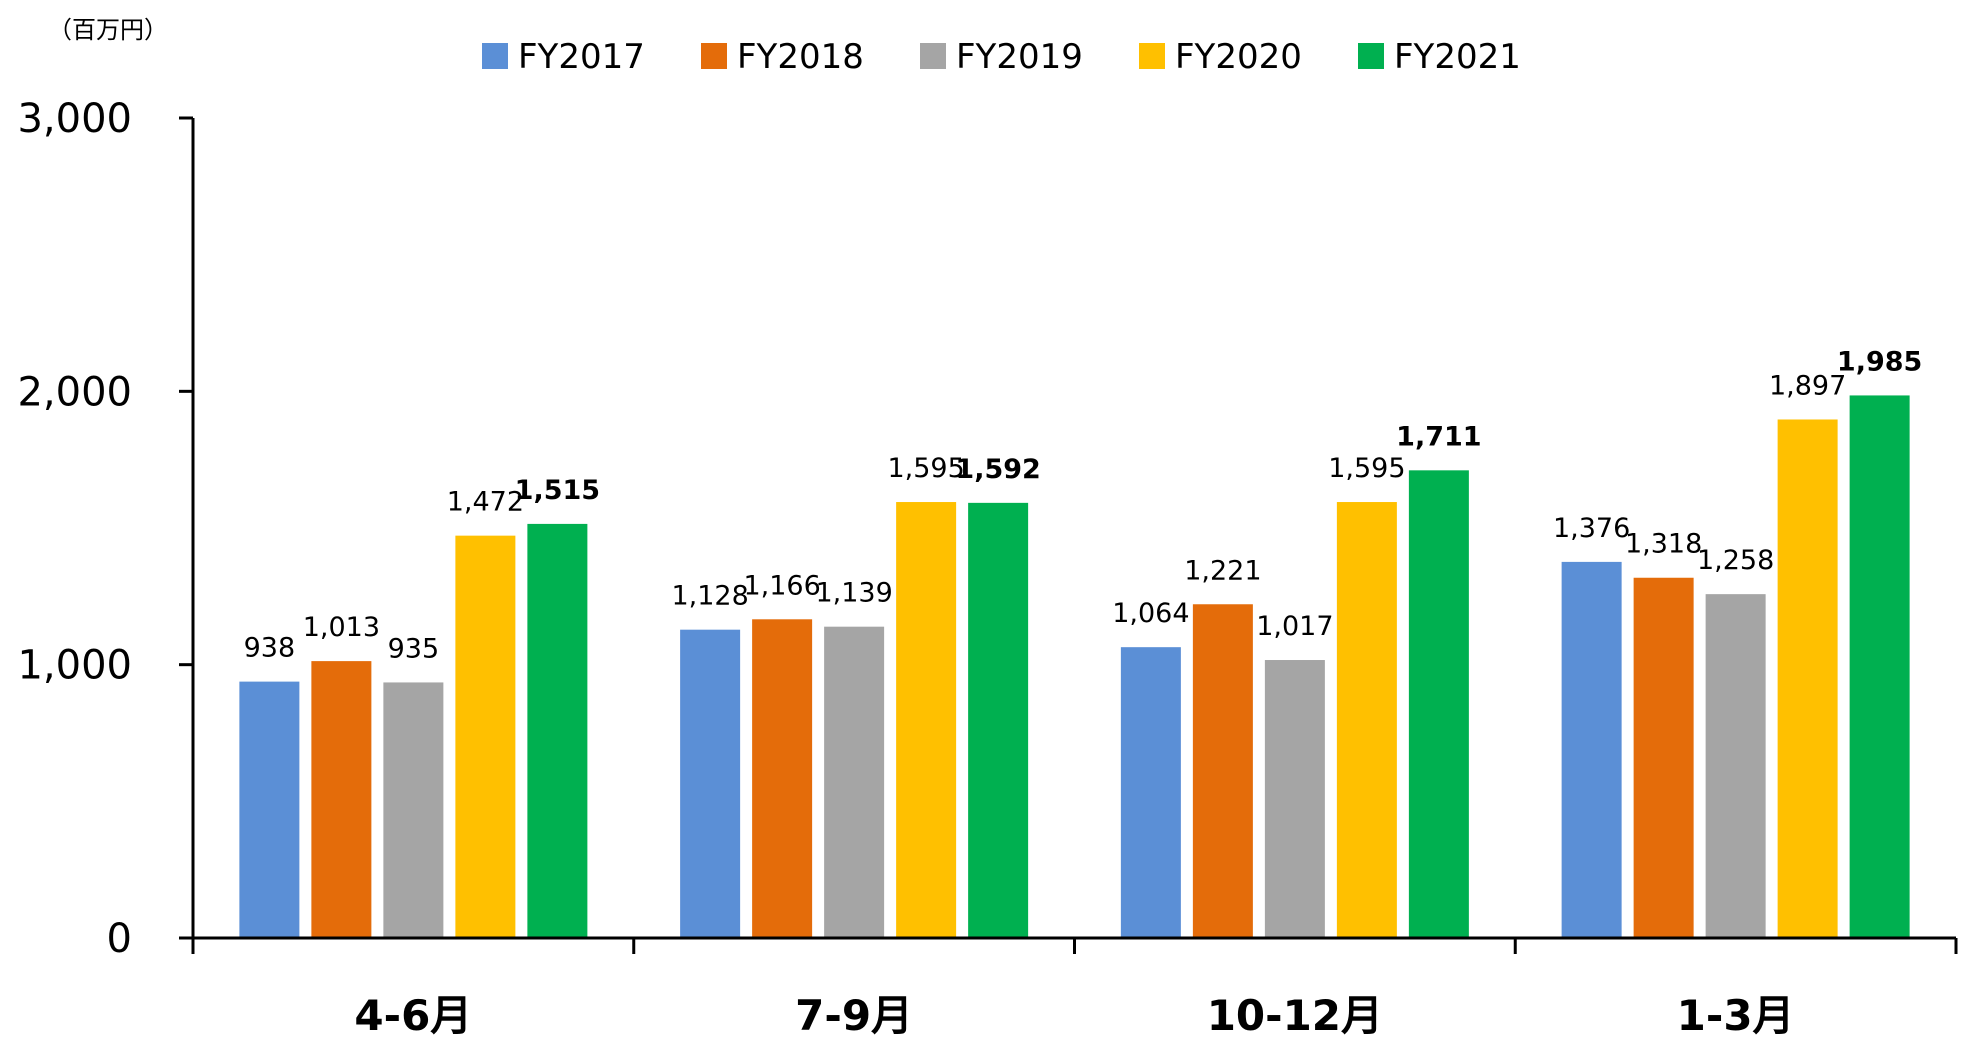  What do you see at coordinates (1371, 56) in the screenshot?
I see `legend-swatch-fy2021` at bounding box center [1371, 56].